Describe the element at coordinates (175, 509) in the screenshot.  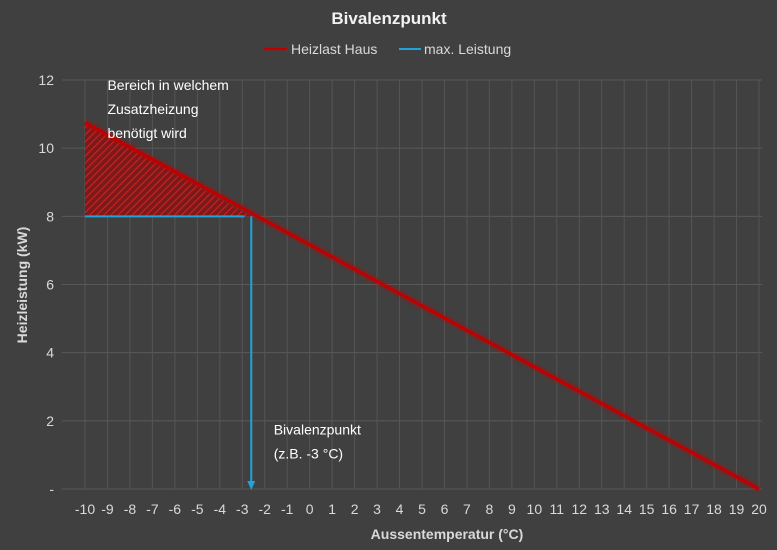
I see `x-tick-label-4: -6` at that location.